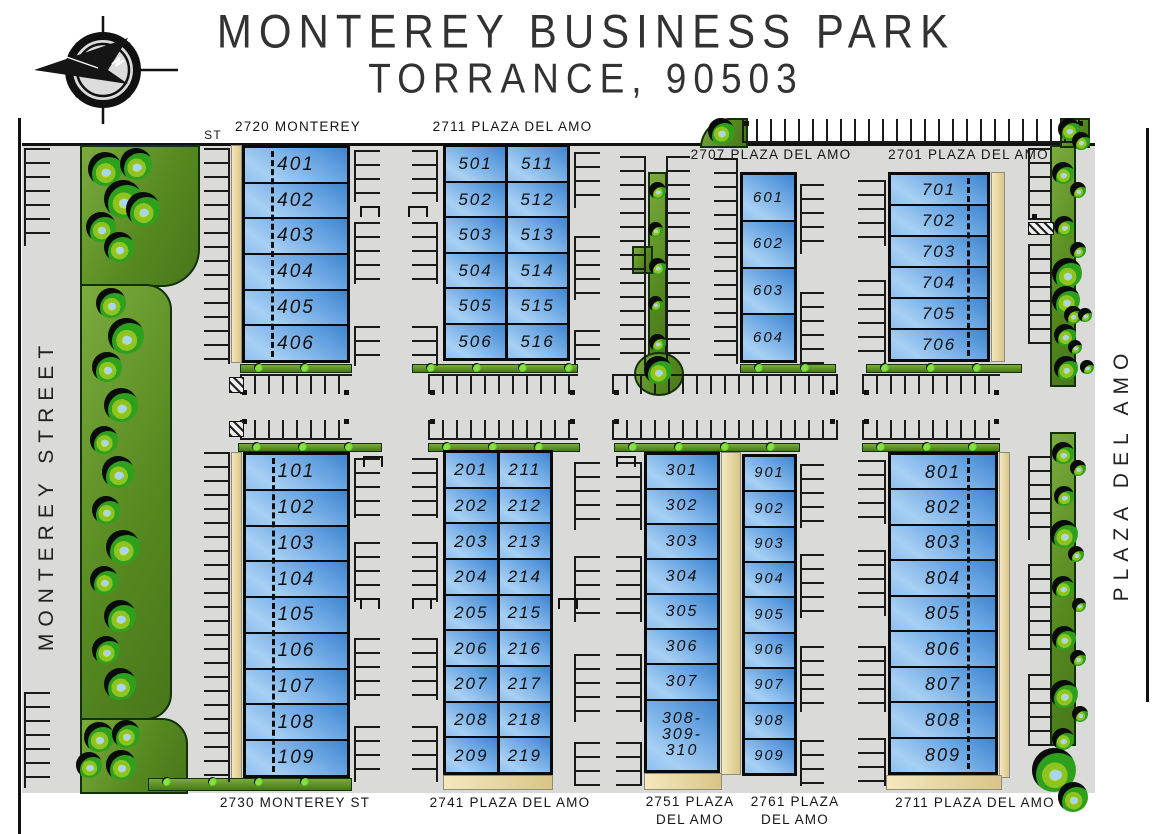 The image size is (1173, 834). What do you see at coordinates (771, 154) in the screenshot?
I see `address-label: 2707 PLAZA DEL AMO` at bounding box center [771, 154].